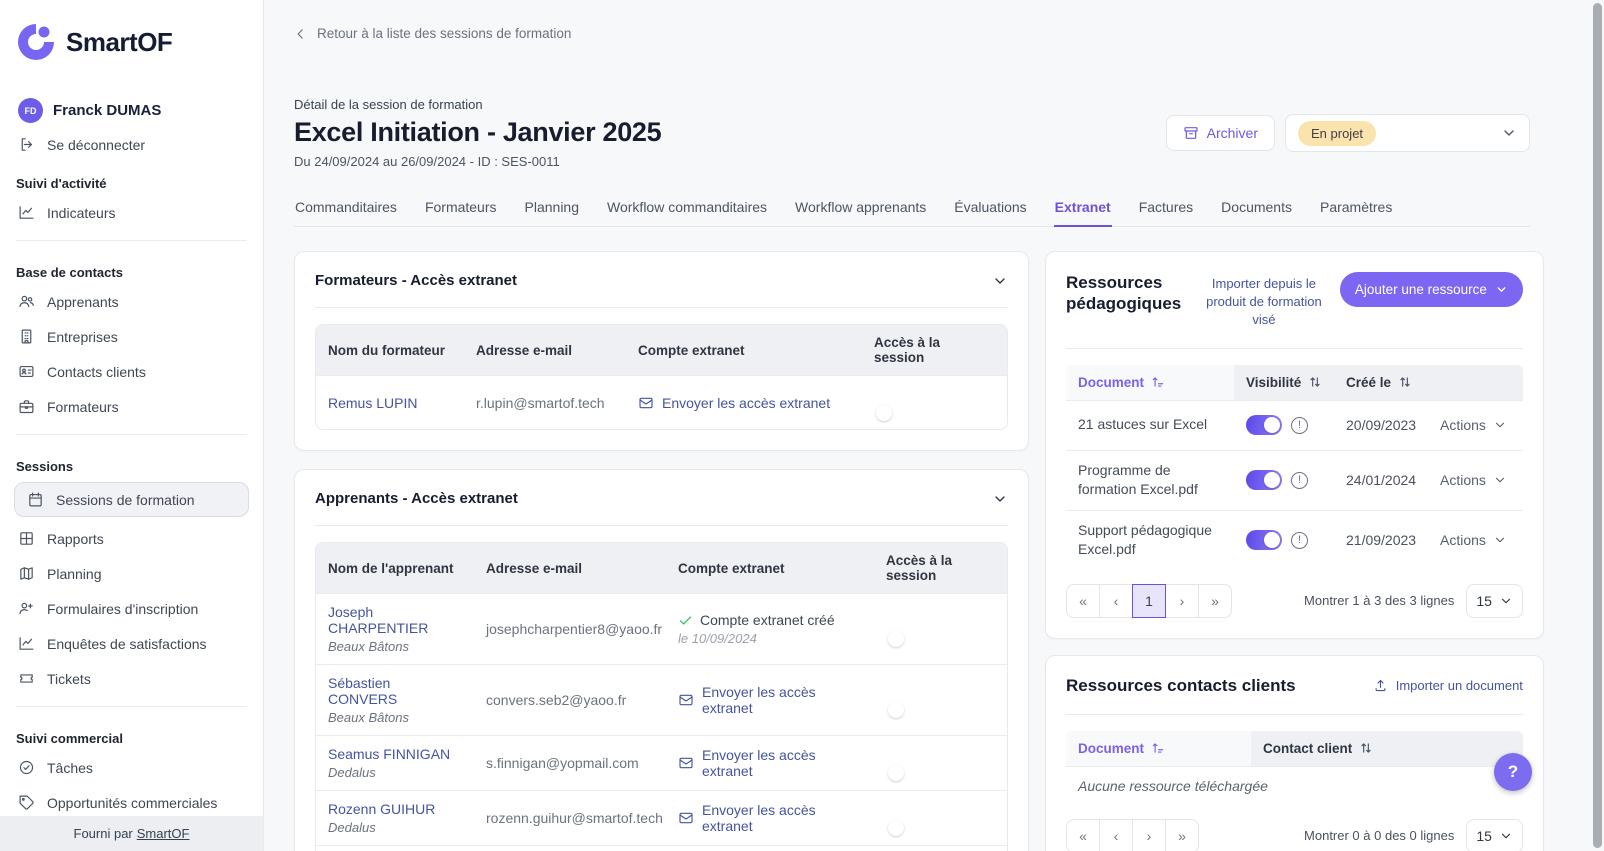 The width and height of the screenshot is (1604, 851). Describe the element at coordinates (30, 110) in the screenshot. I see `avatar: FD` at that location.